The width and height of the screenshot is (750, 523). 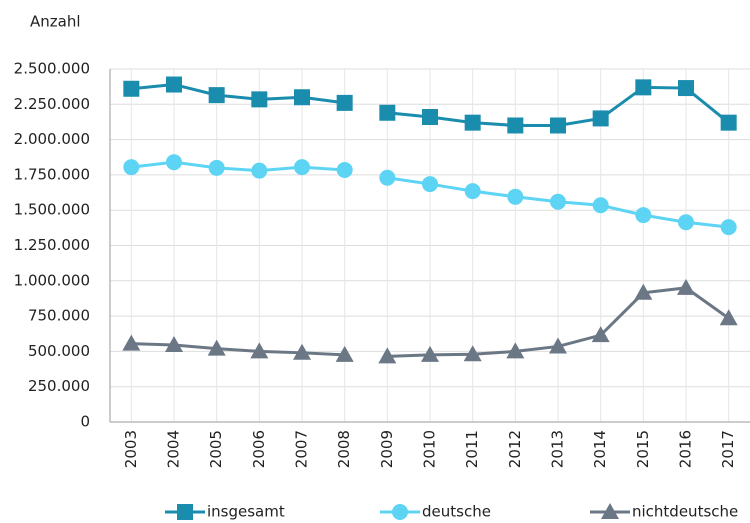 What do you see at coordinates (52, 280) in the screenshot?
I see `y-tick-label: 1.000.000` at bounding box center [52, 280].